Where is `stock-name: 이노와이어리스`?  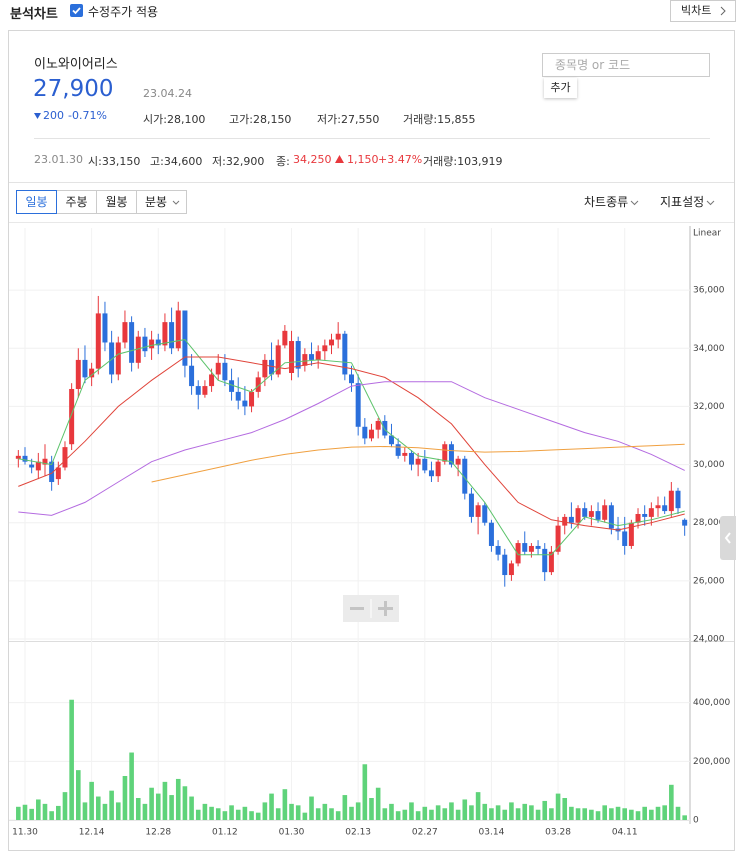
stock-name: 이노와이어리스 is located at coordinates (76, 64).